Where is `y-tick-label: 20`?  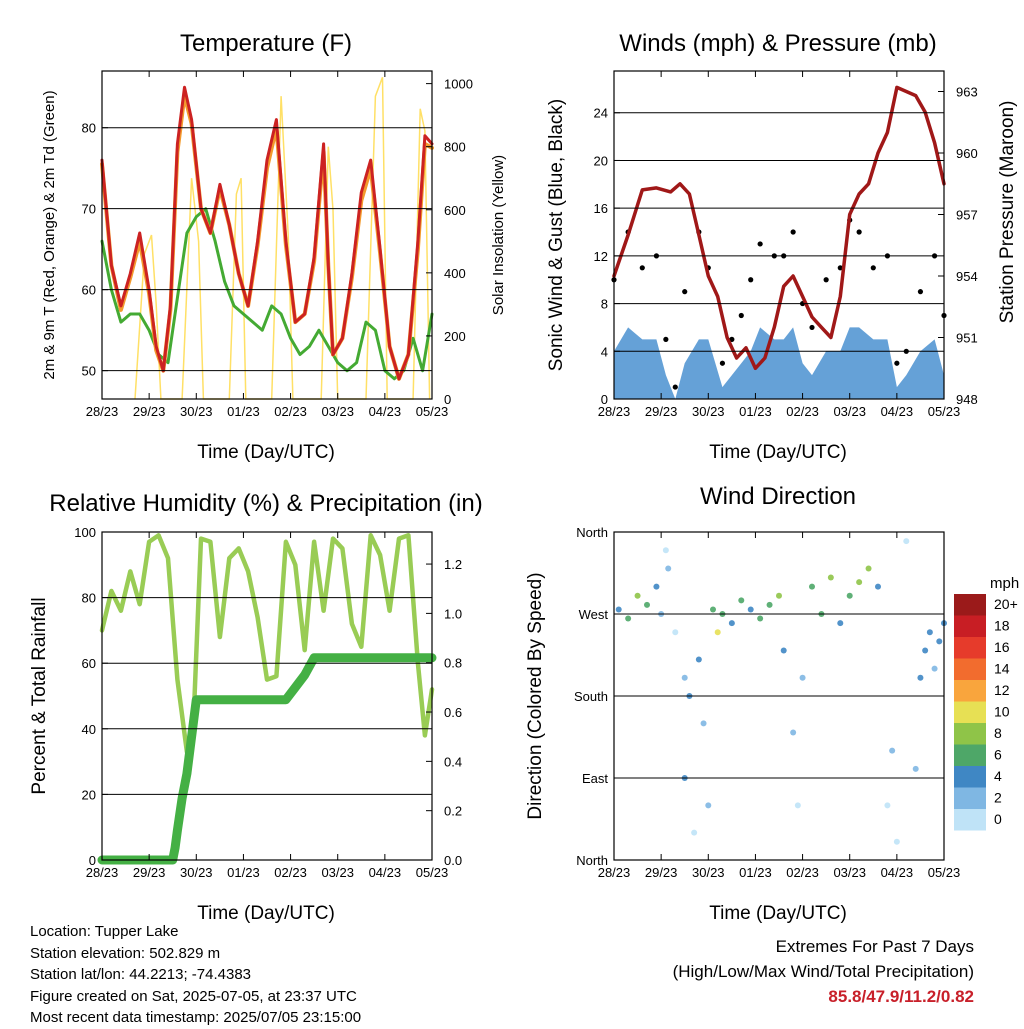 y-tick-label: 20 is located at coordinates (601, 160).